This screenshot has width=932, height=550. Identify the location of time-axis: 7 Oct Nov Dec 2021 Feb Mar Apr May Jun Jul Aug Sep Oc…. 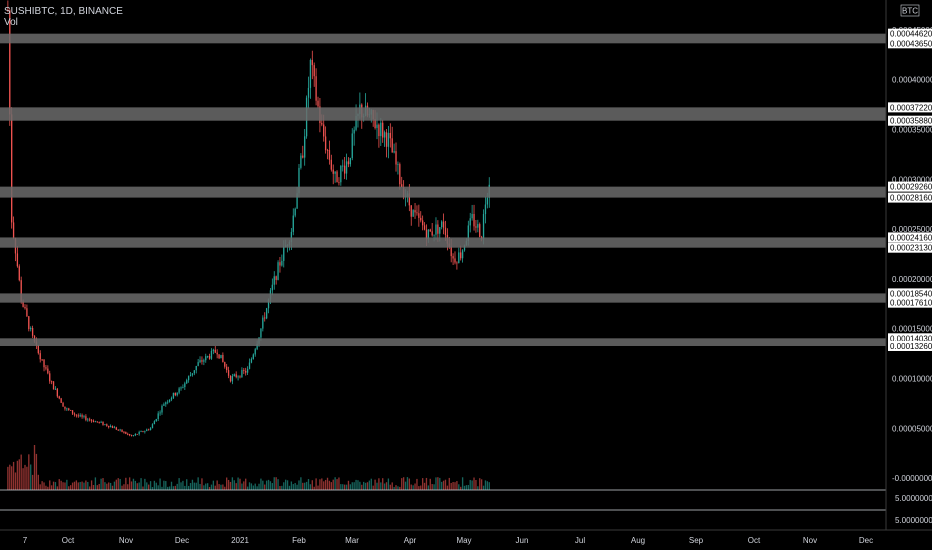
(448, 540).